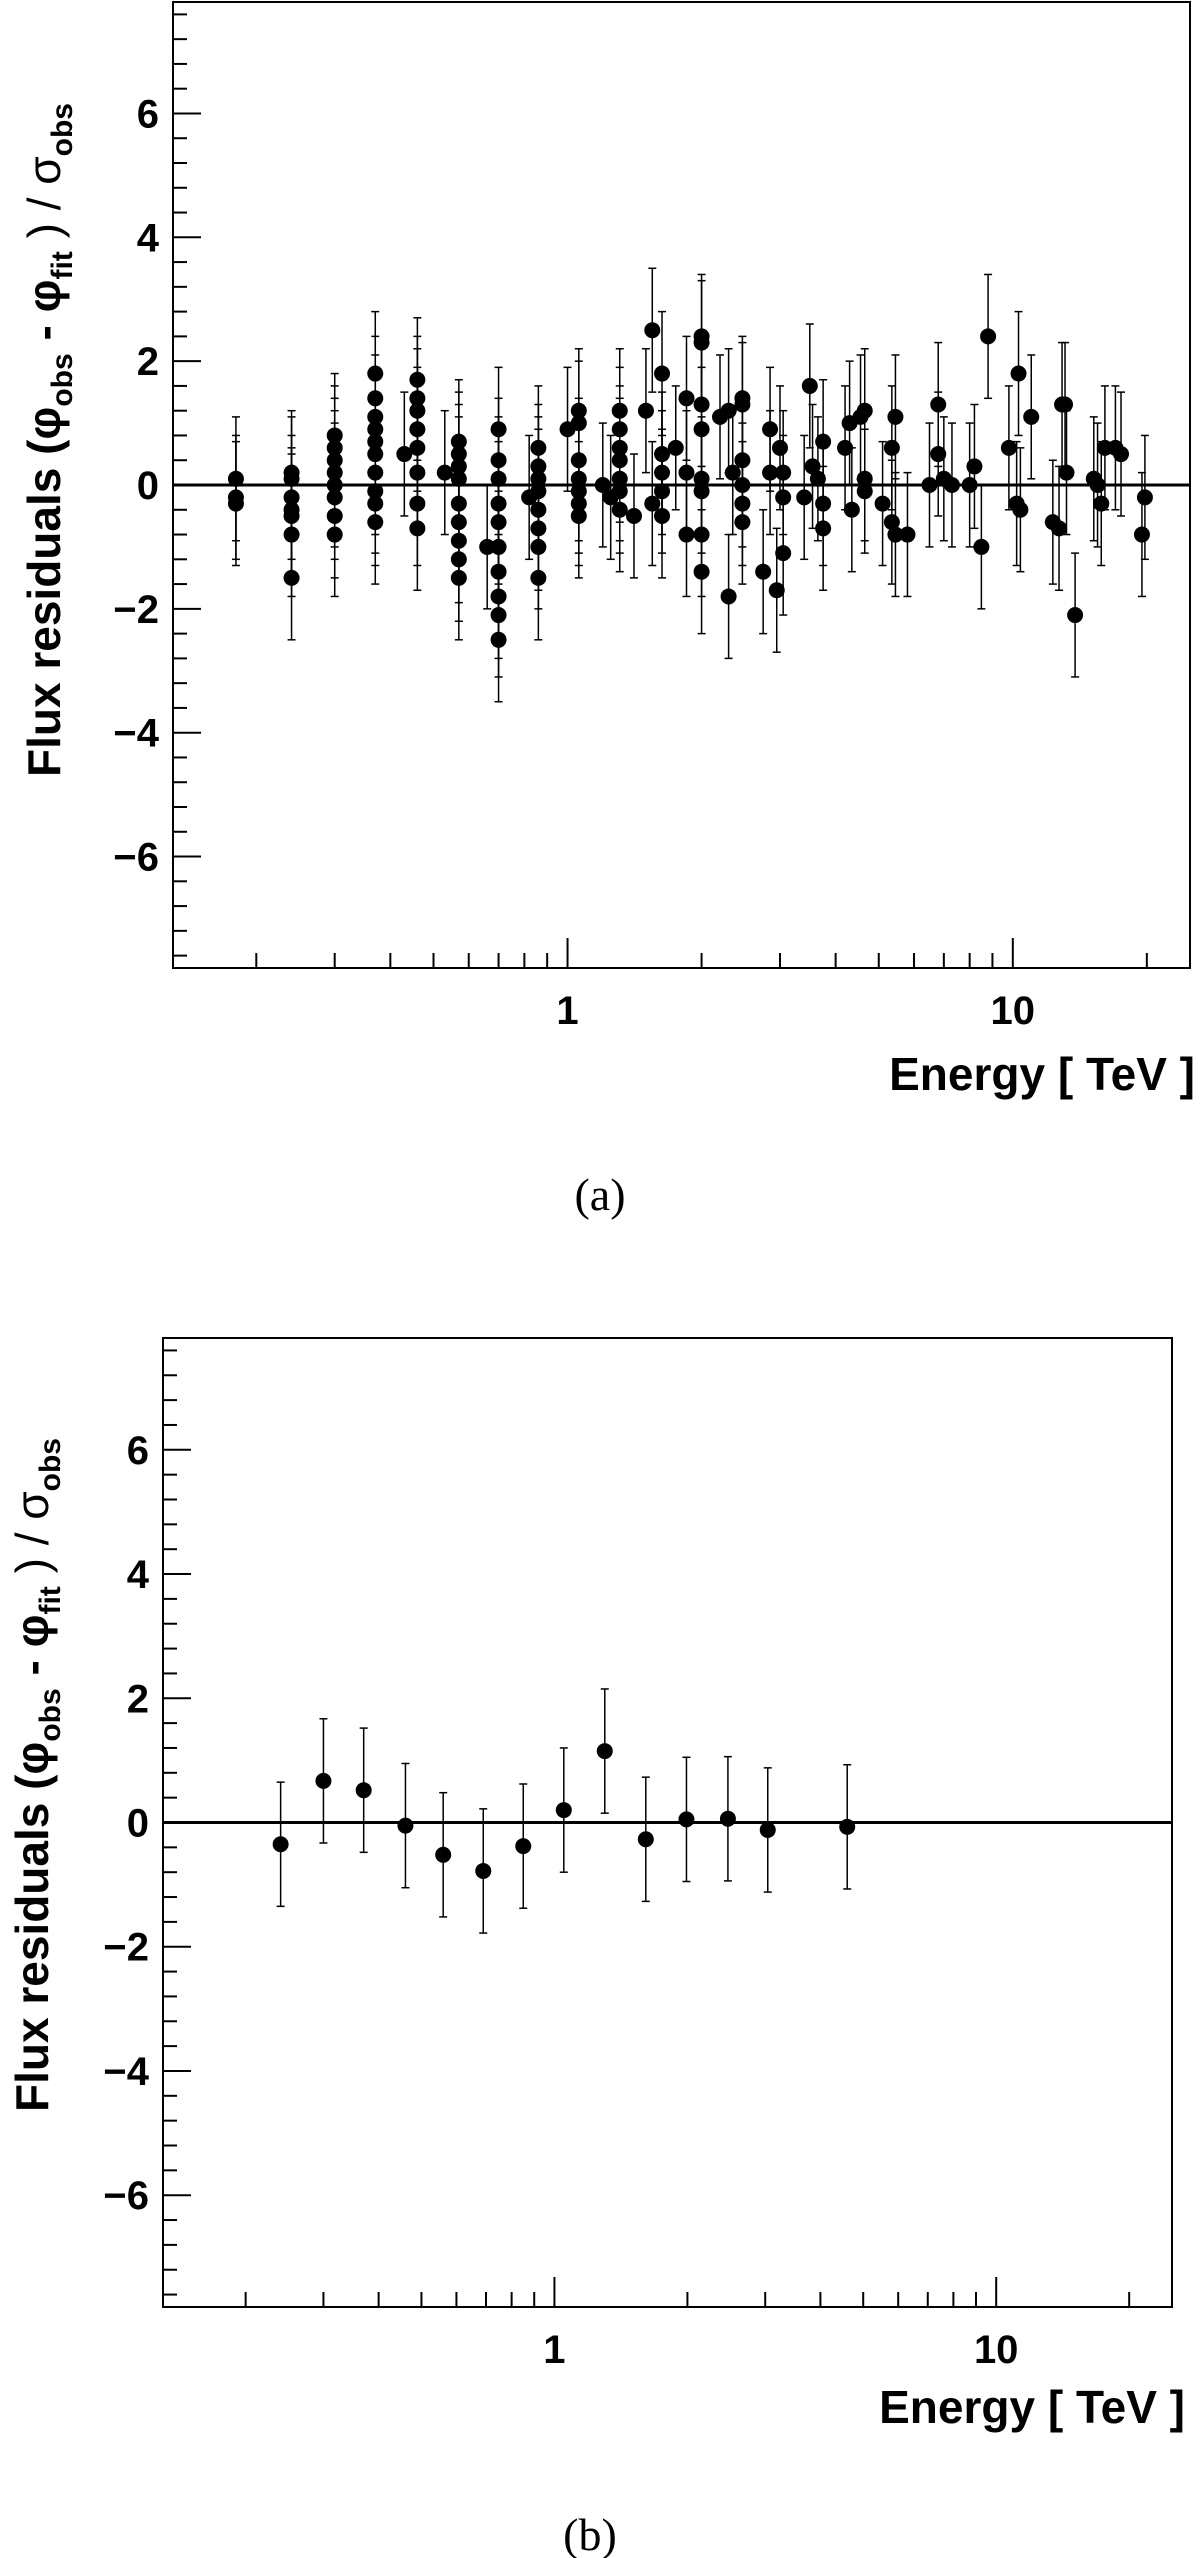 The width and height of the screenshot is (1200, 2558). I want to click on ylabel-sigma: σ, so click(44, 170).